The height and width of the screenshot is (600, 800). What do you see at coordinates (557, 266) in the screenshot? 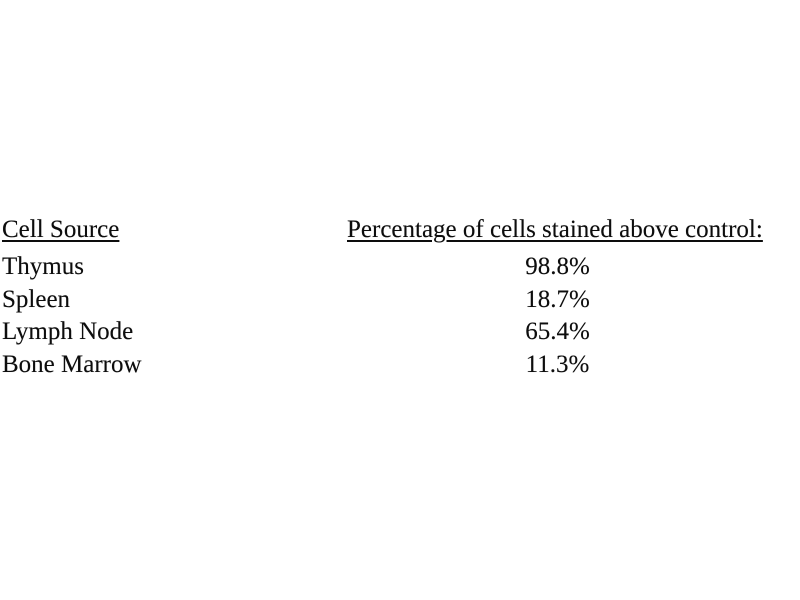
I see `cell-percentage-value: 98.8%` at bounding box center [557, 266].